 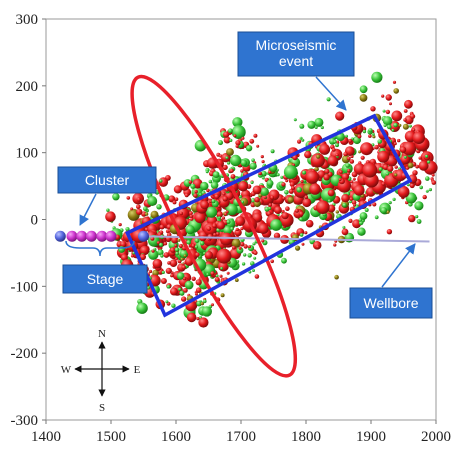 What do you see at coordinates (88, 209) in the screenshot?
I see `cluster-arrow` at bounding box center [88, 209].